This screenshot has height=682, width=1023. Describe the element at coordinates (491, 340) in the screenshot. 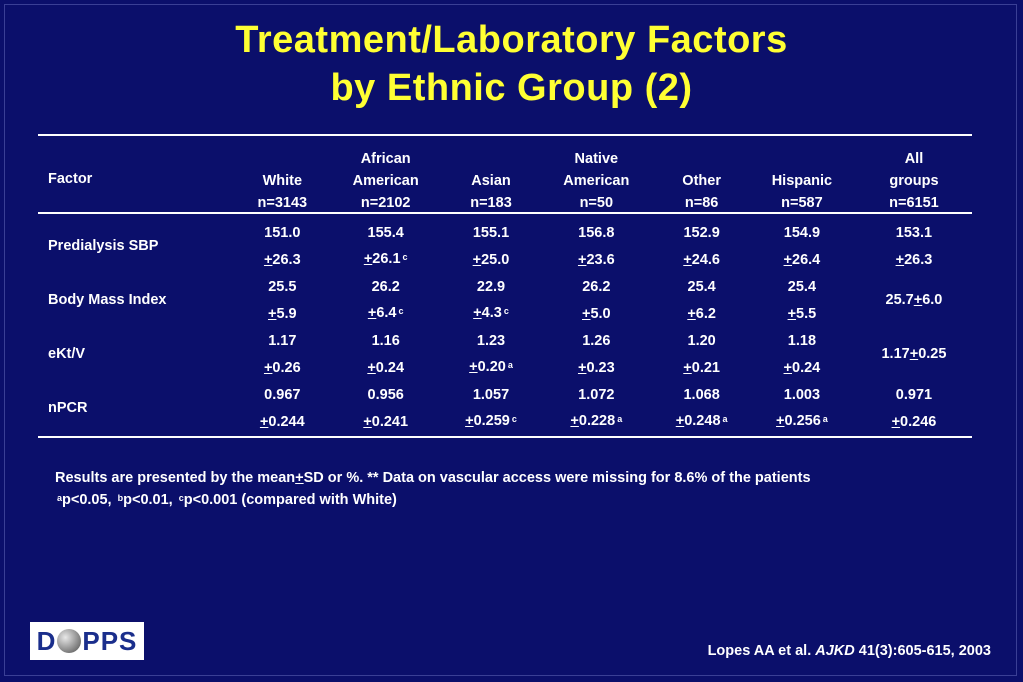

I see `mean-cell: 1.23` at that location.